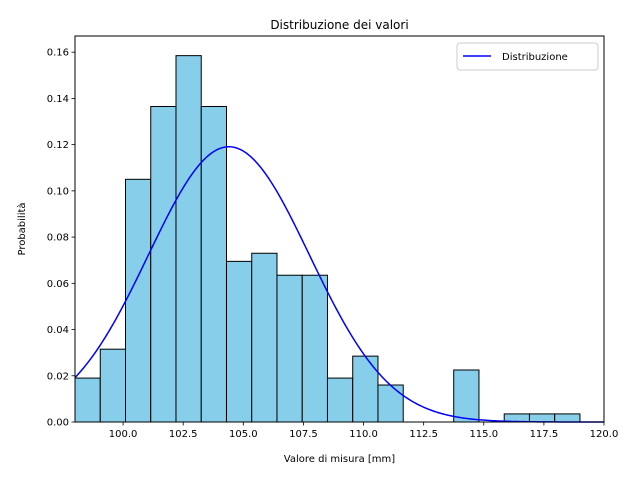 The height and width of the screenshot is (480, 640). I want to click on legend: Distribuzione, so click(527, 56).